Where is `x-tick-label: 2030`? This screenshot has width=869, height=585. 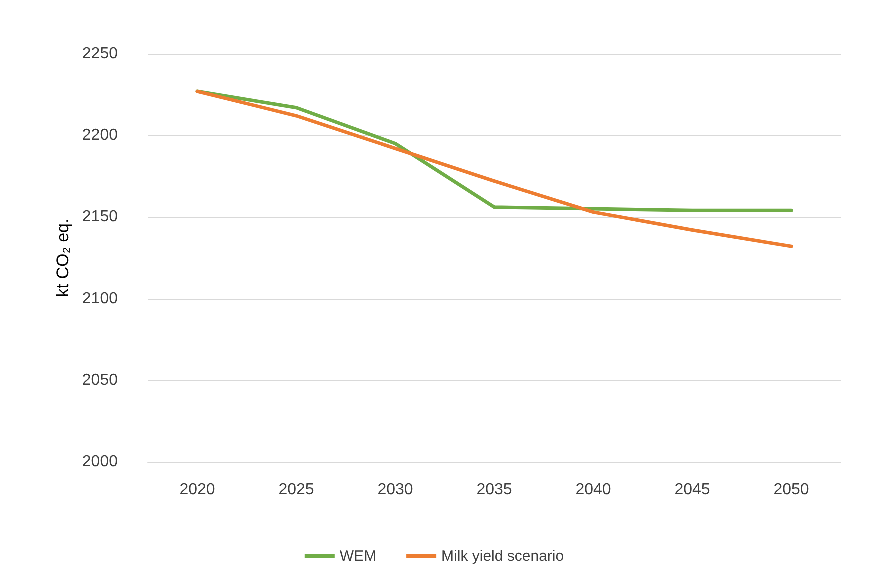
x-tick-label: 2030 is located at coordinates (396, 490).